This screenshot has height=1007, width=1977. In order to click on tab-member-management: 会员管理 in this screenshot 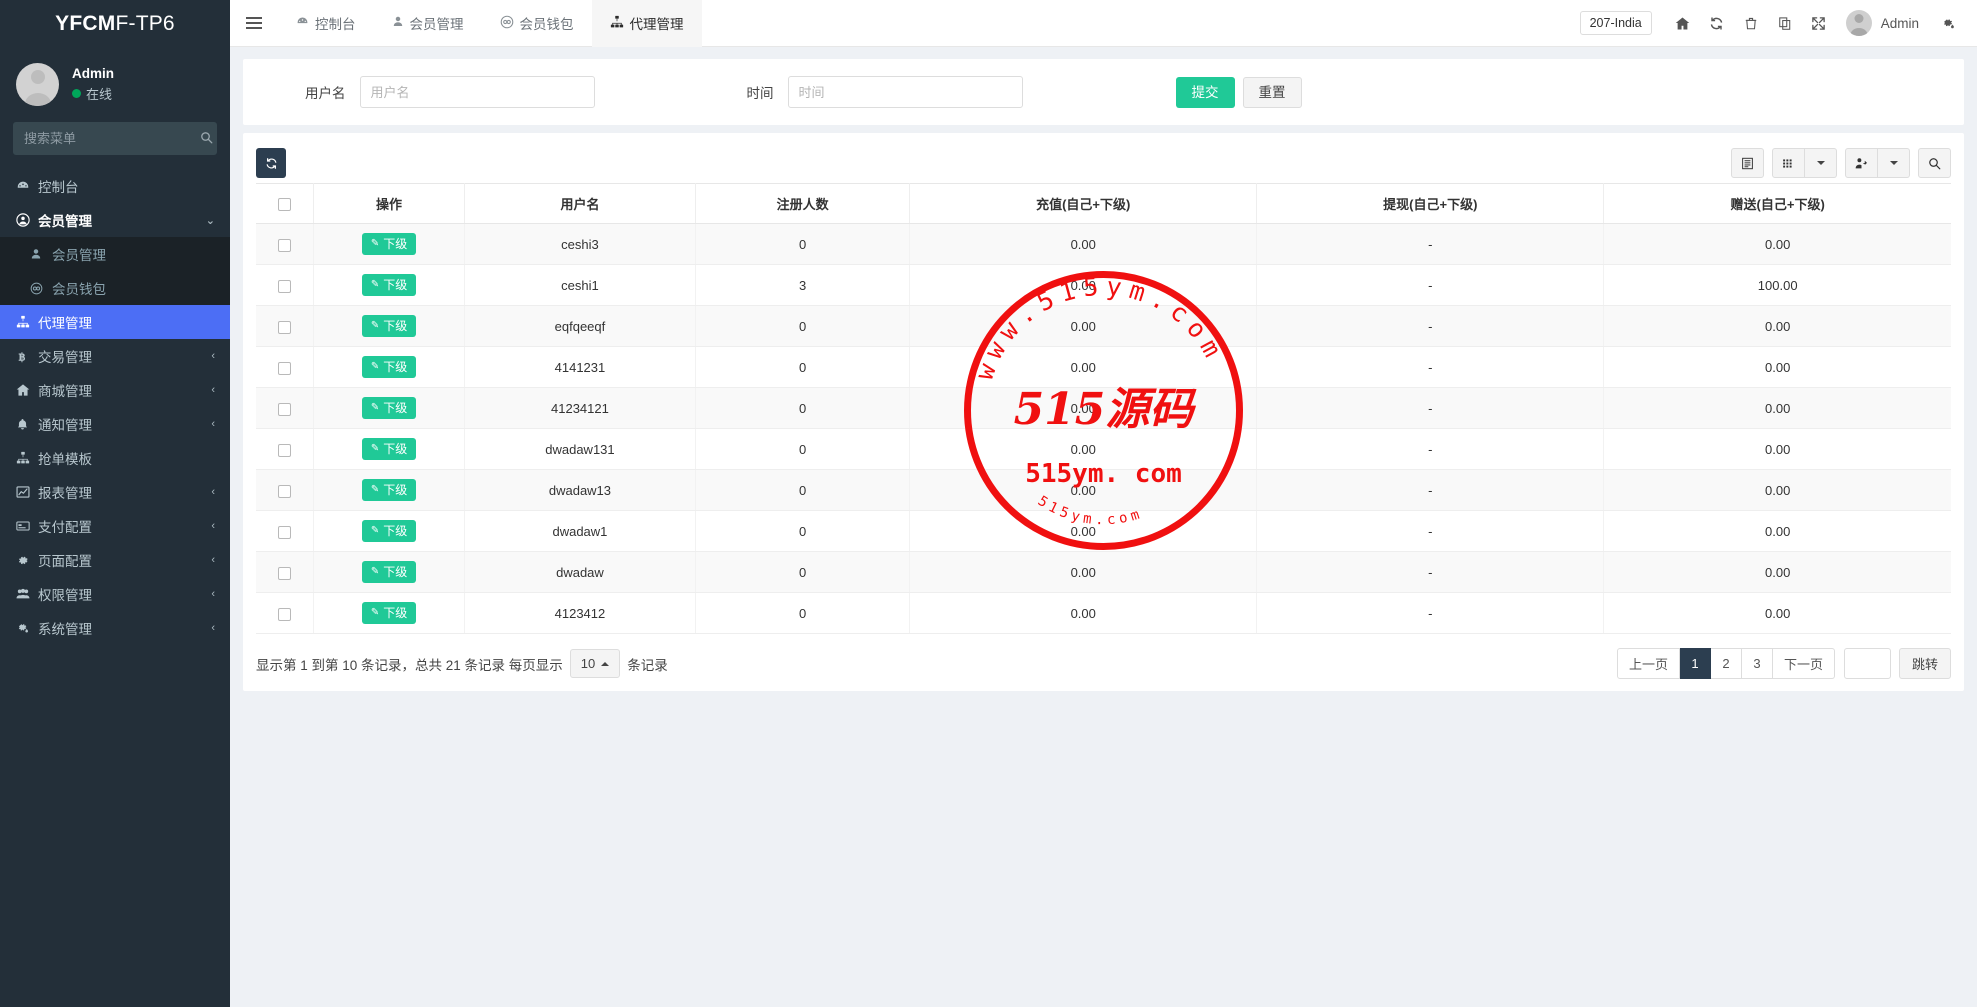, I will do `click(428, 23)`.